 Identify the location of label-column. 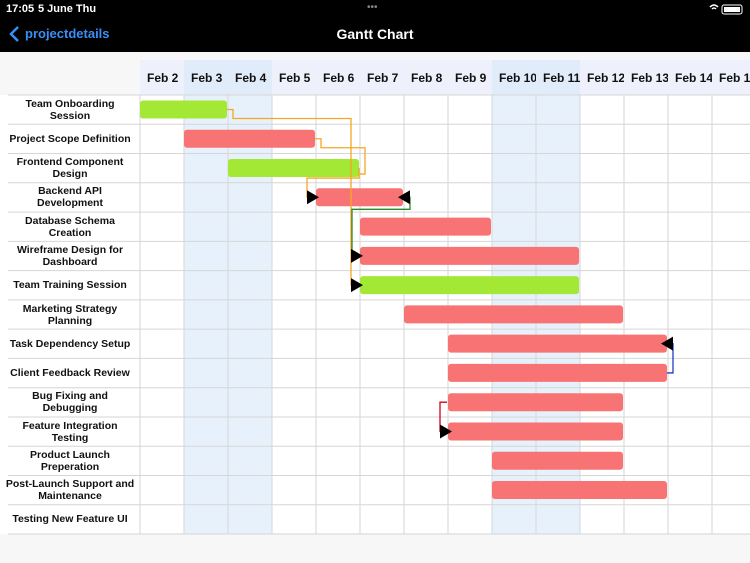
(70, 315).